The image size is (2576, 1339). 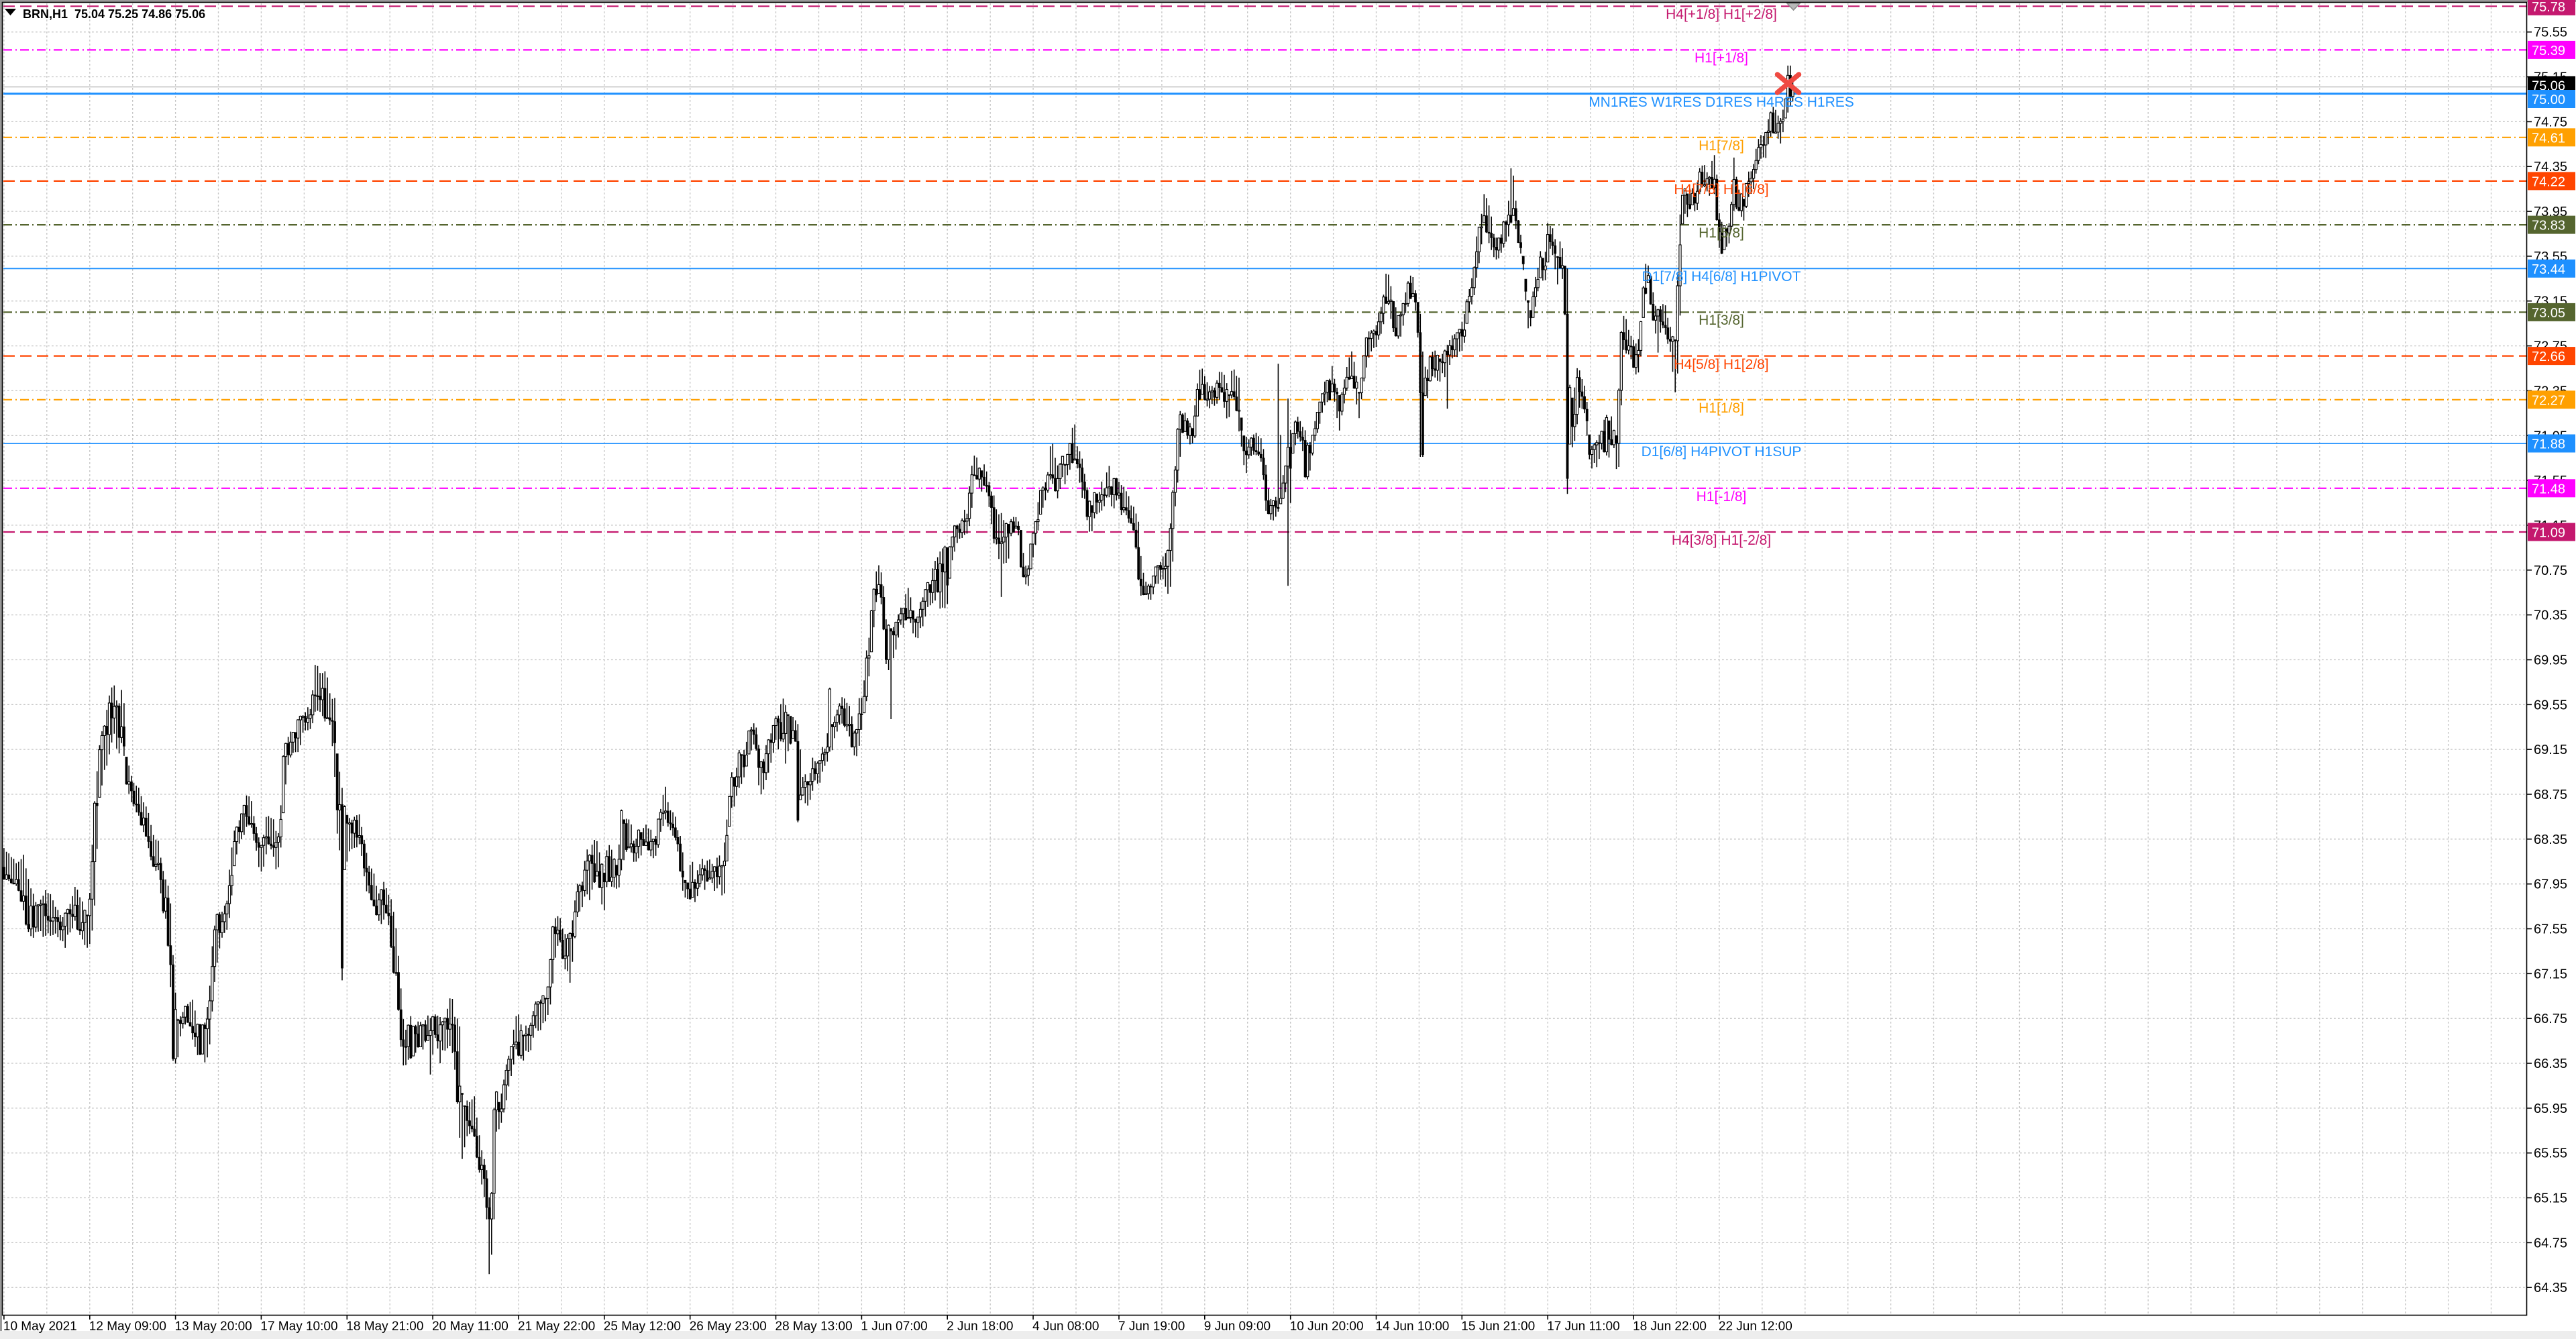 What do you see at coordinates (2550, 1064) in the screenshot?
I see `svg-text: 66.35` at bounding box center [2550, 1064].